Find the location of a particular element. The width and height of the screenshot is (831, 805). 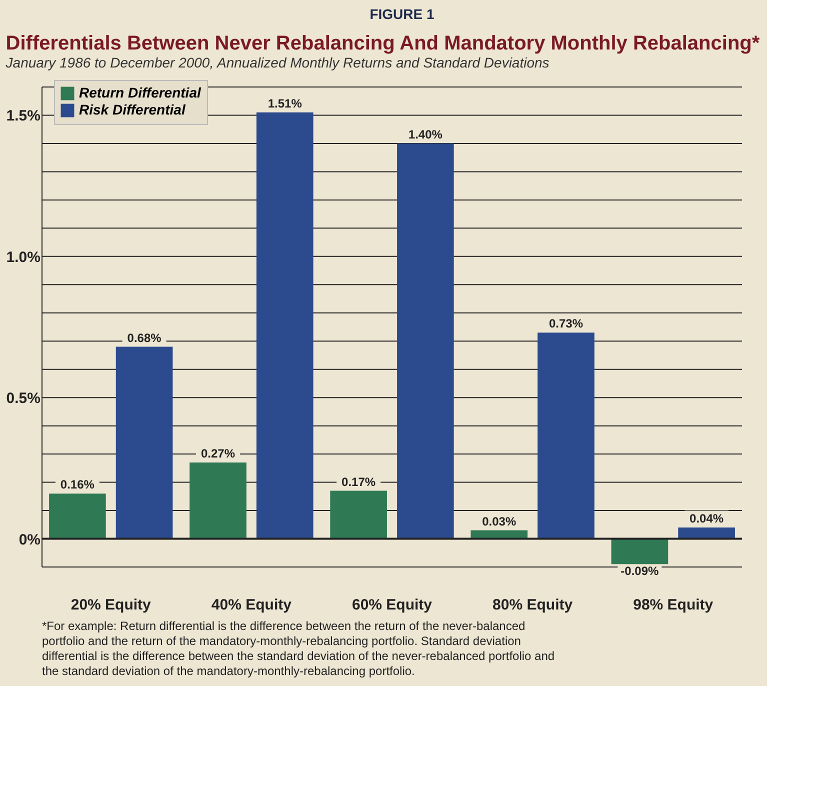

x-tick-label: 60% Equity is located at coordinates (392, 605).